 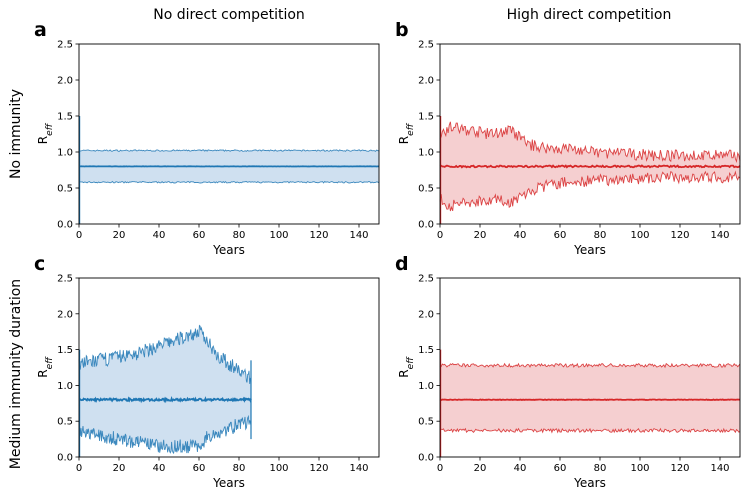 What do you see at coordinates (402, 30) in the screenshot?
I see `panel-letter: b` at bounding box center [402, 30].